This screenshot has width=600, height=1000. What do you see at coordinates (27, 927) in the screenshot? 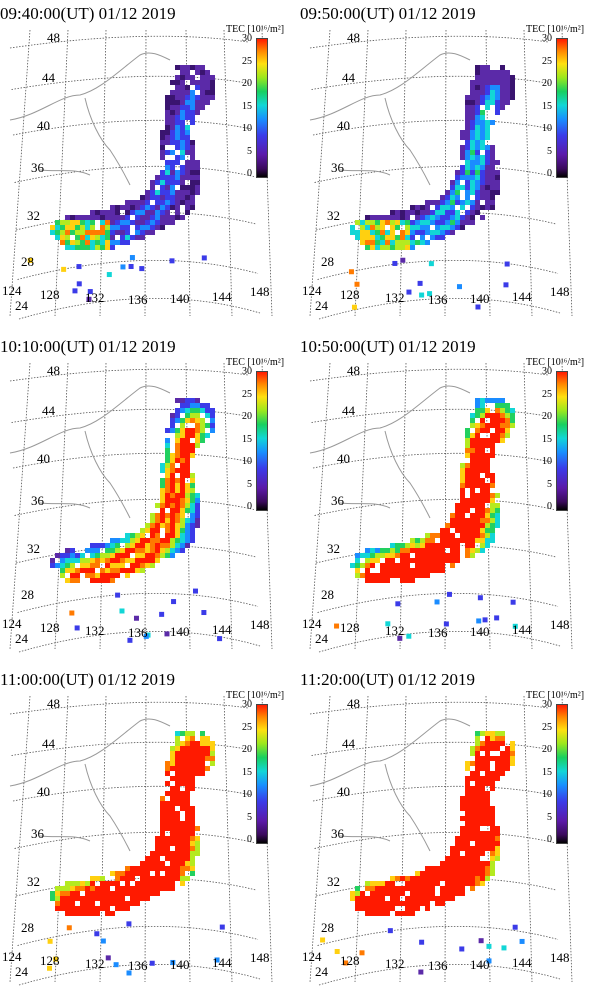
I see `latitude-label: 28` at bounding box center [27, 927].